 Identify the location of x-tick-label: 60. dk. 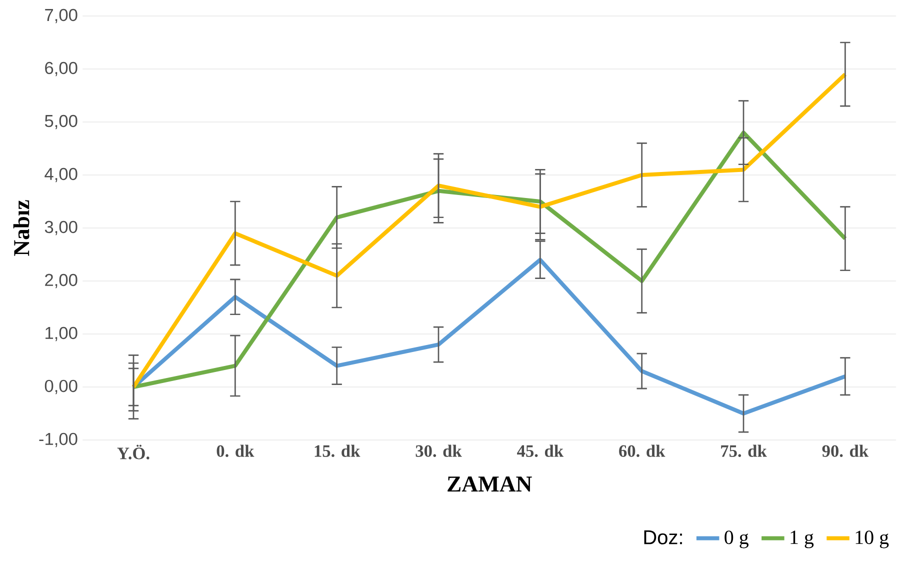
(642, 450).